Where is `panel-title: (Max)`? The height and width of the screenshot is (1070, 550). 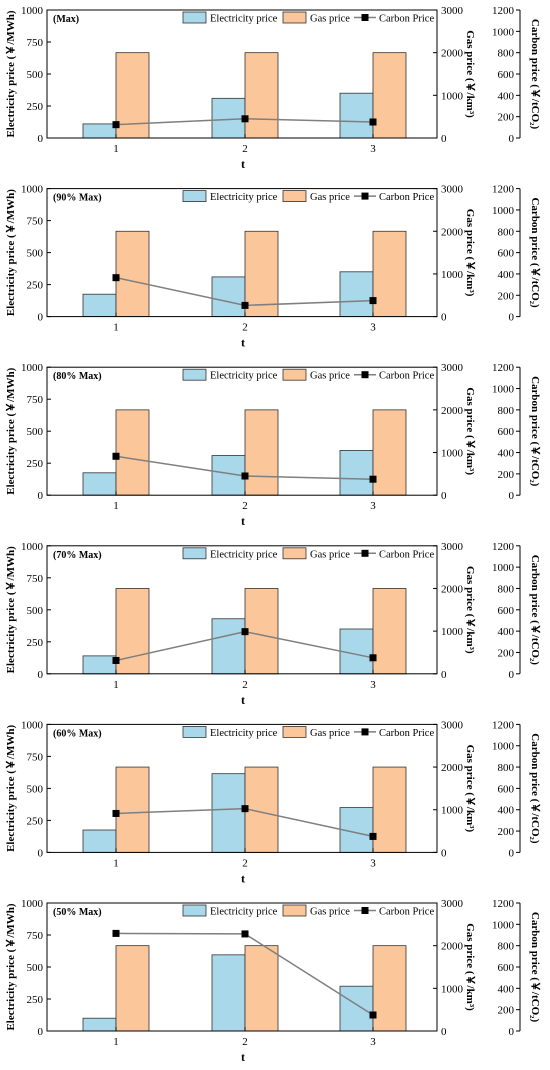 panel-title: (Max) is located at coordinates (66, 19).